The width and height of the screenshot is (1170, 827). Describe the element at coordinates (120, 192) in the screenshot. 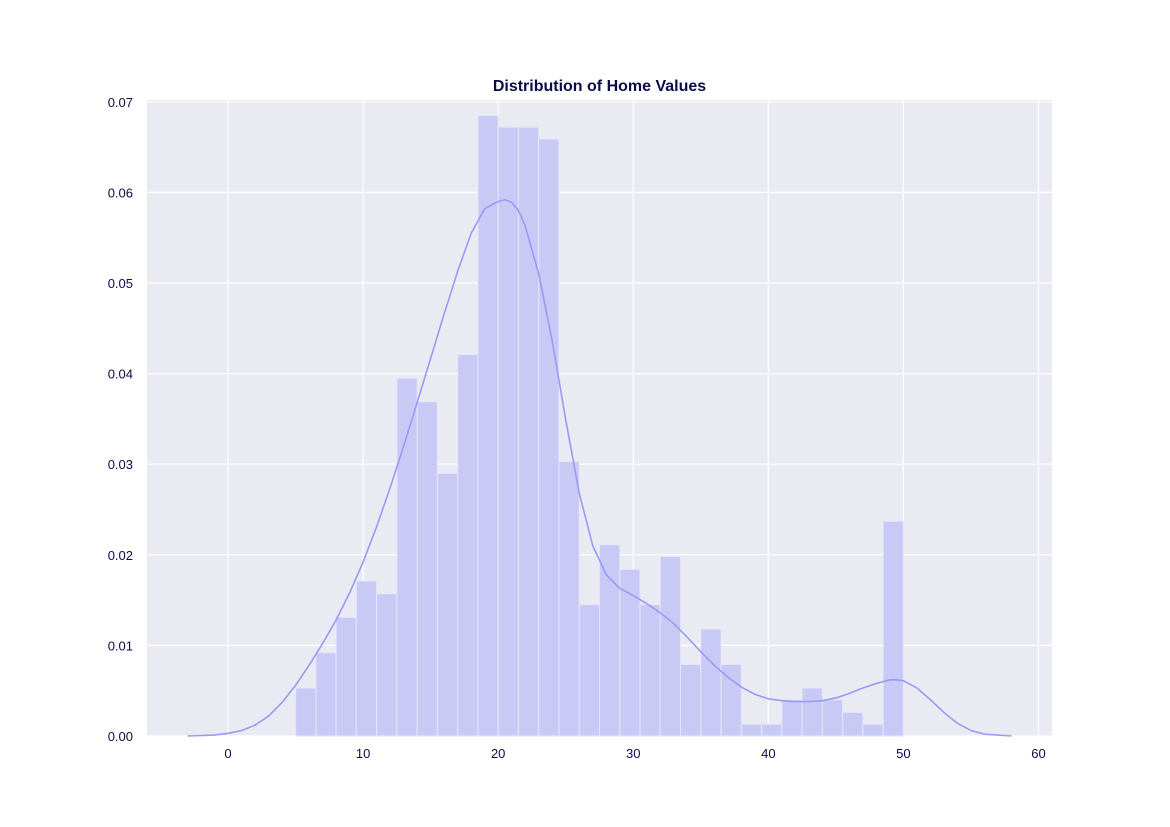

I see `y-tick-label: 0.06` at that location.